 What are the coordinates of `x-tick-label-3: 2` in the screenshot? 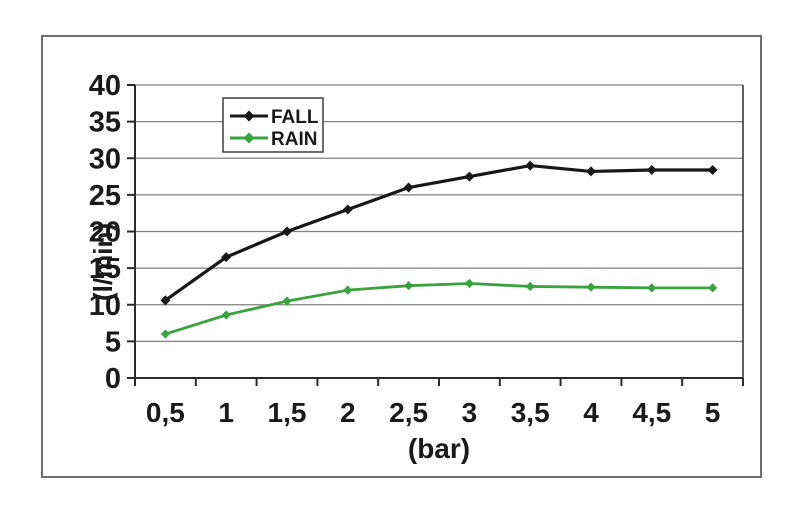 It's located at (348, 412).